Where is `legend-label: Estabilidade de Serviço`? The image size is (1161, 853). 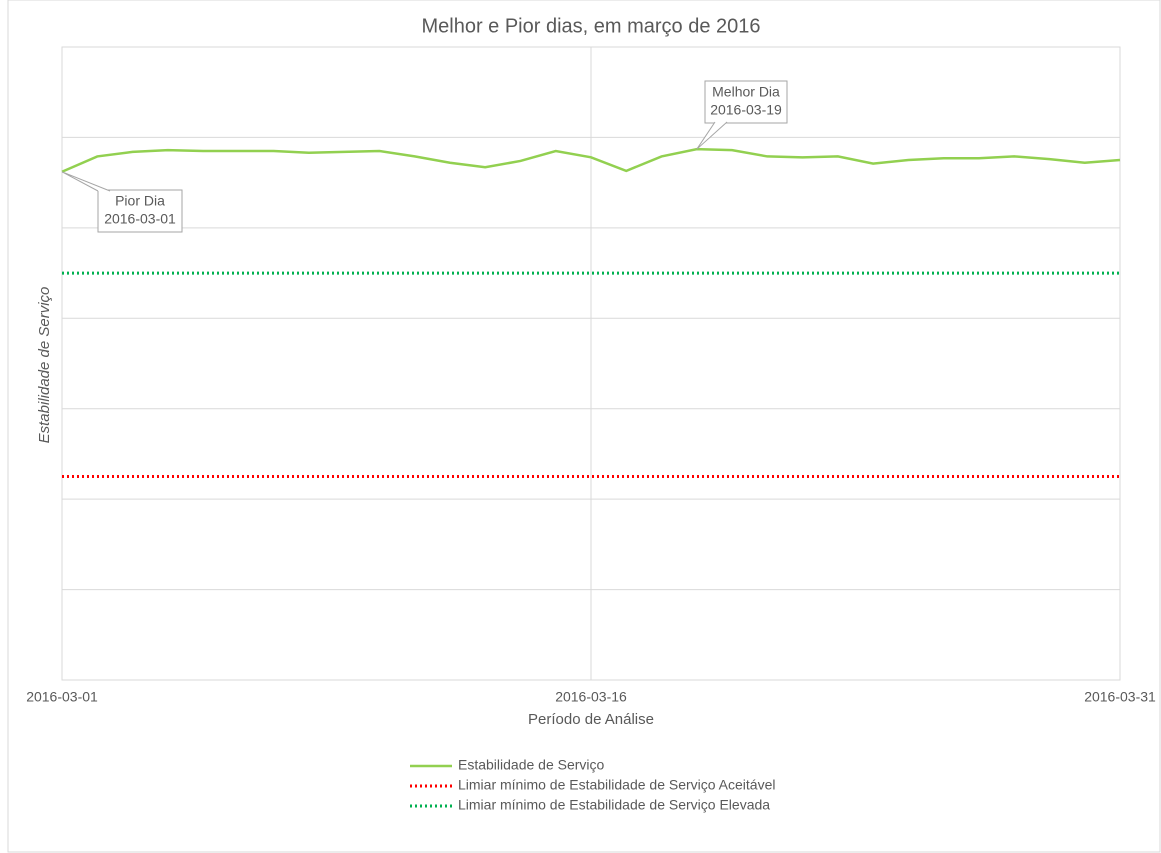 legend-label: Estabilidade de Serviço is located at coordinates (531, 765).